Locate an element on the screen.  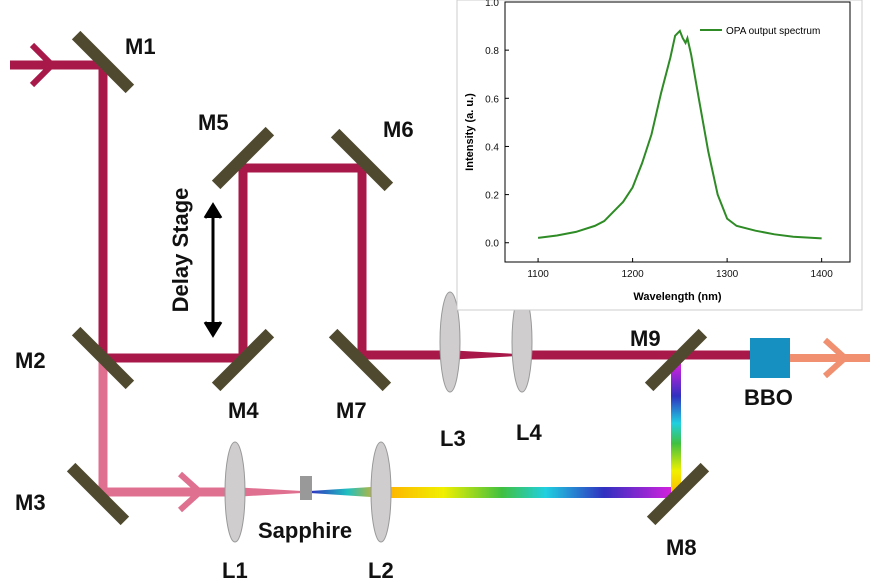
x-axis-label: Wavelength (nm) is located at coordinates (677, 297).